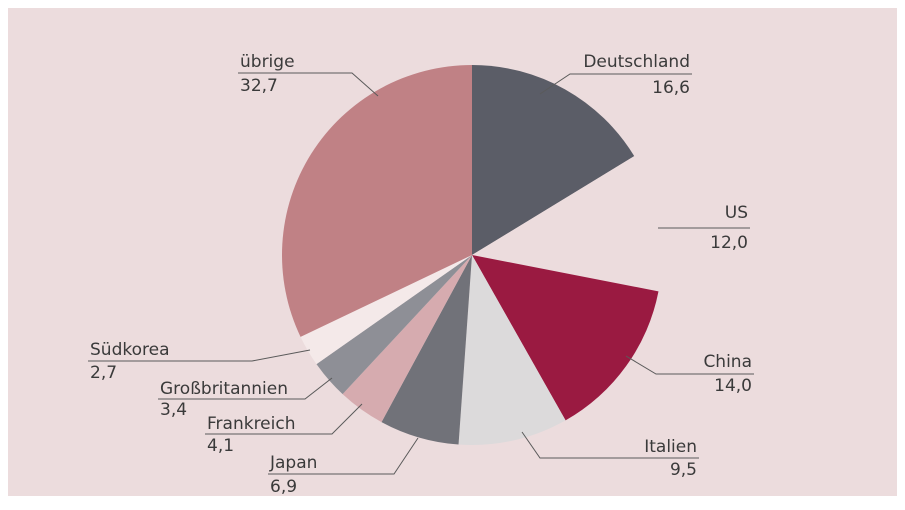  Describe the element at coordinates (259, 86) in the screenshot. I see `value-label: 32,7` at that location.